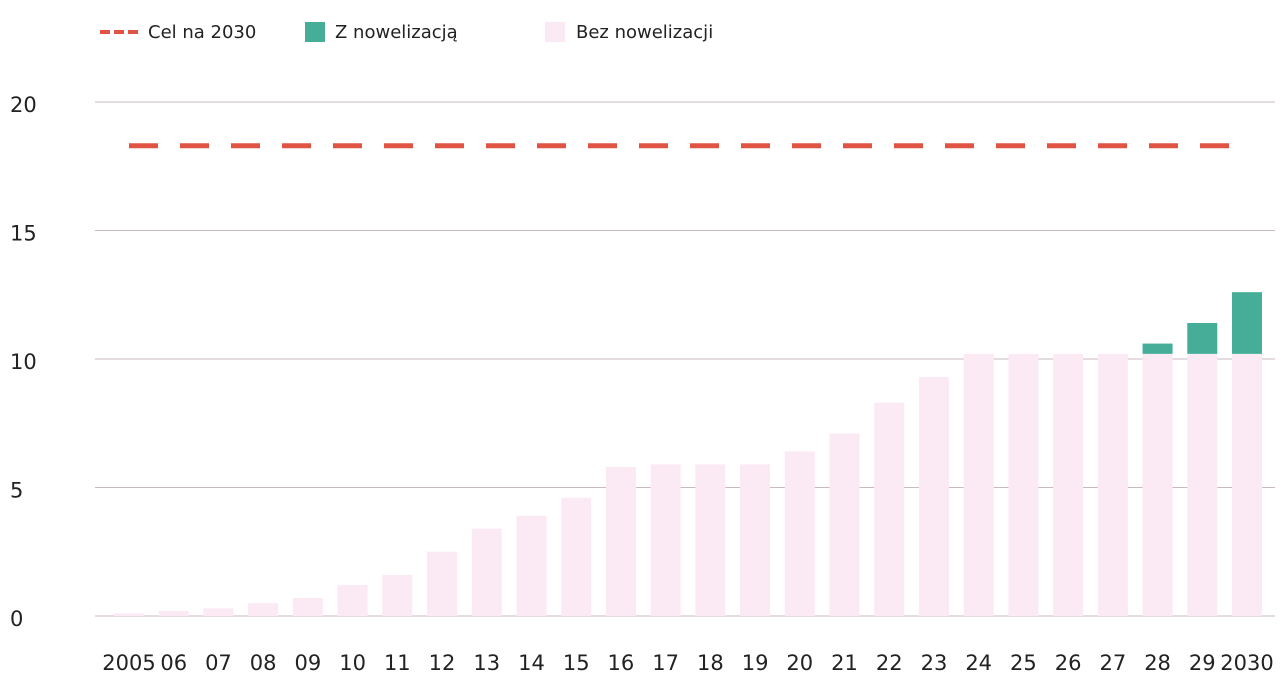 This screenshot has height=675, width=1286. Describe the element at coordinates (23, 105) in the screenshot. I see `y-tick-label: 20` at that location.